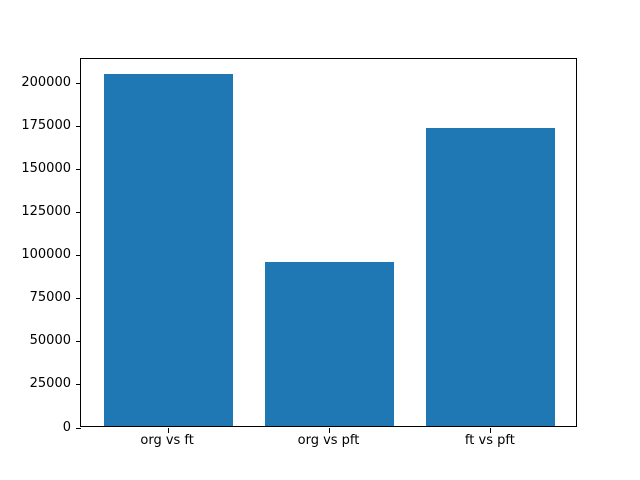  I want to click on y-axis-tick-label: 100000, so click(46, 255).